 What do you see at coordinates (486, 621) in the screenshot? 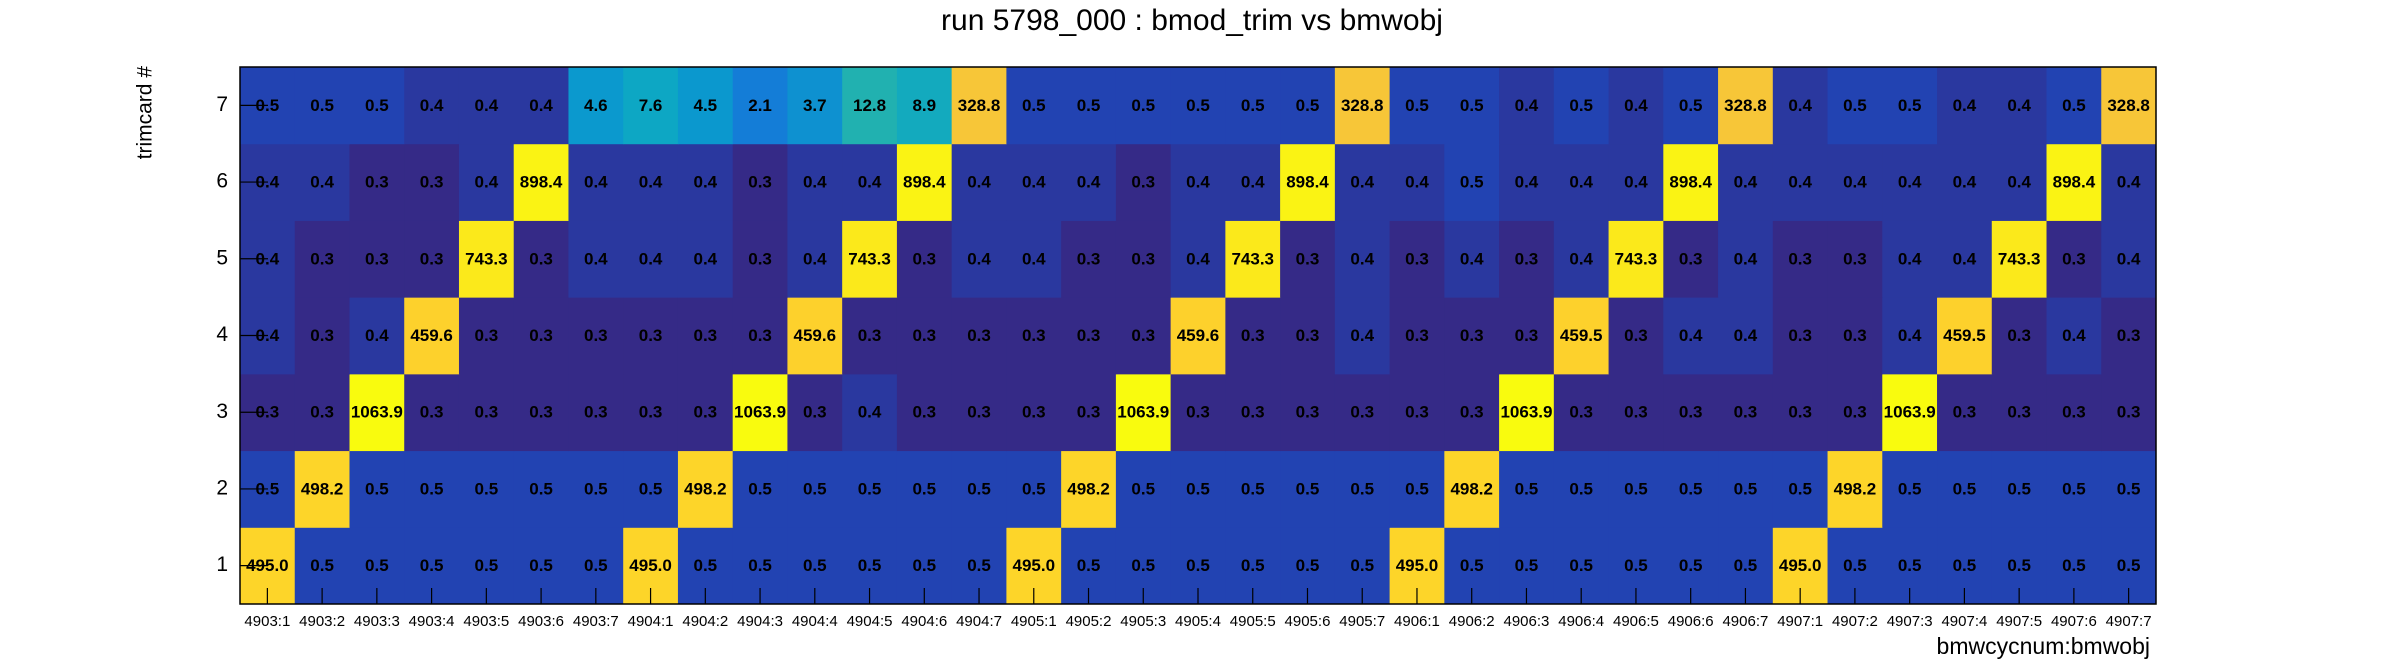
I see `x-tick-label: 4903:5` at bounding box center [486, 621].